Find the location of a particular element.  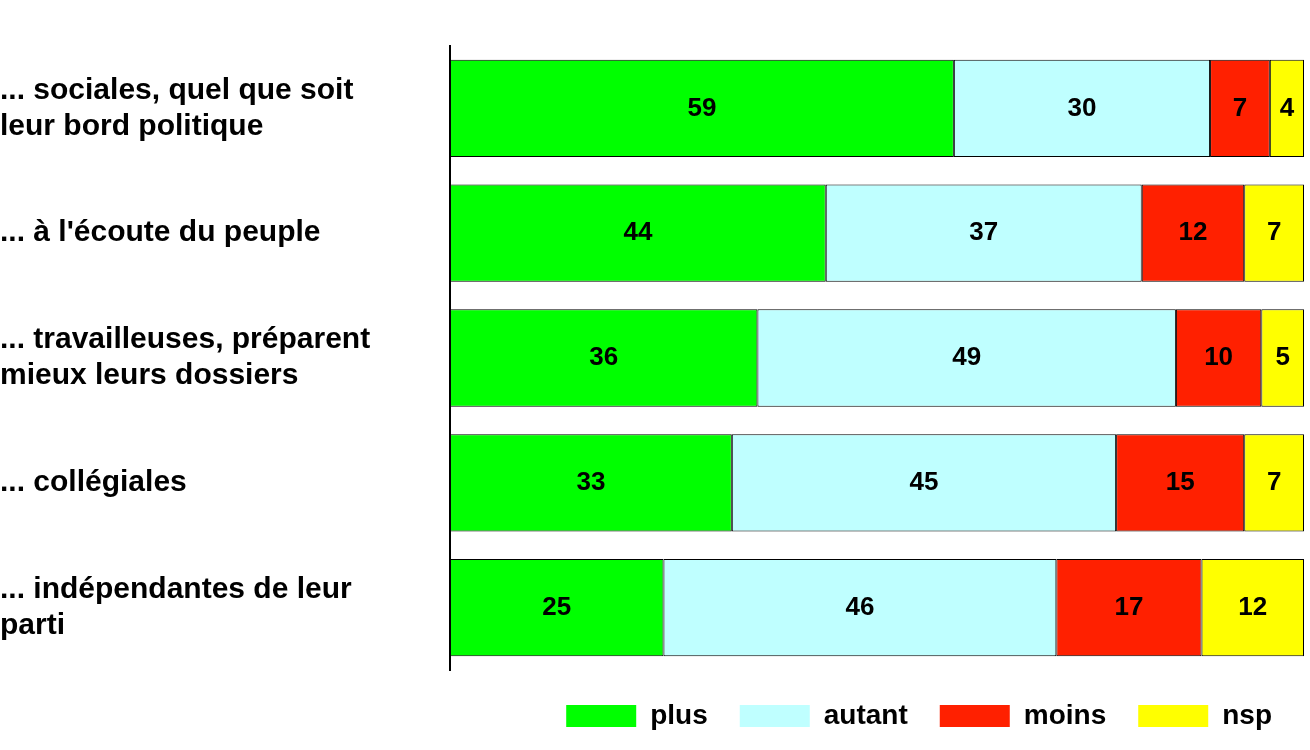

data-label: 5 is located at coordinates (1282, 356).